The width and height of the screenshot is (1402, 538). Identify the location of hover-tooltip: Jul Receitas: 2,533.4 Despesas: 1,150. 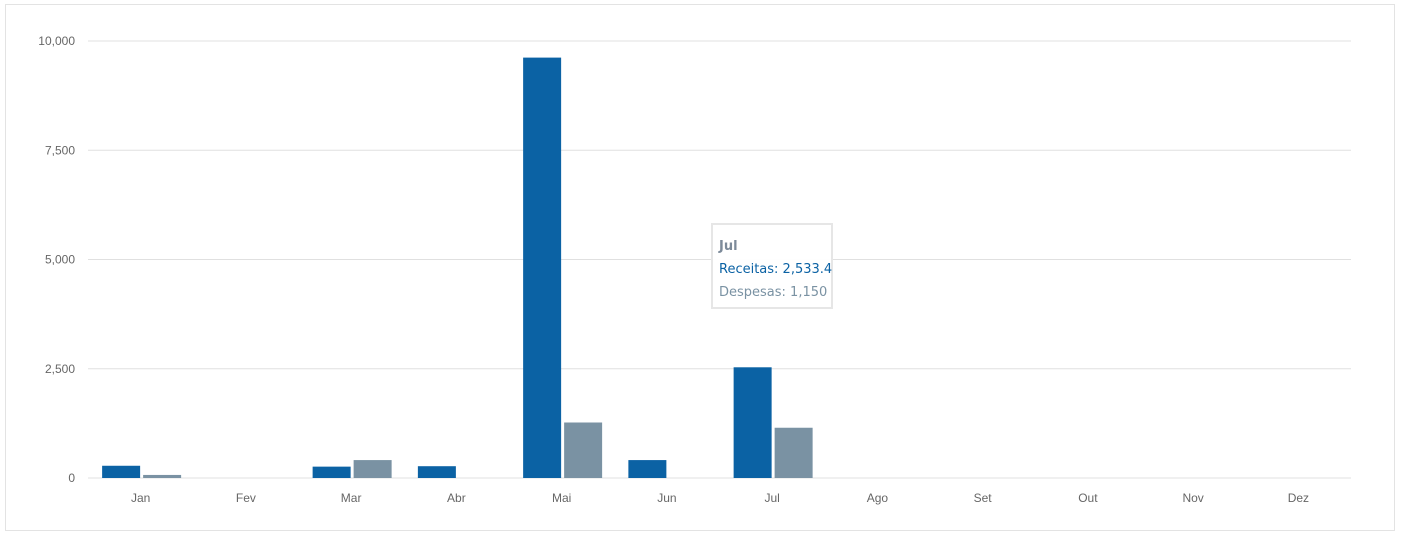
(772, 266).